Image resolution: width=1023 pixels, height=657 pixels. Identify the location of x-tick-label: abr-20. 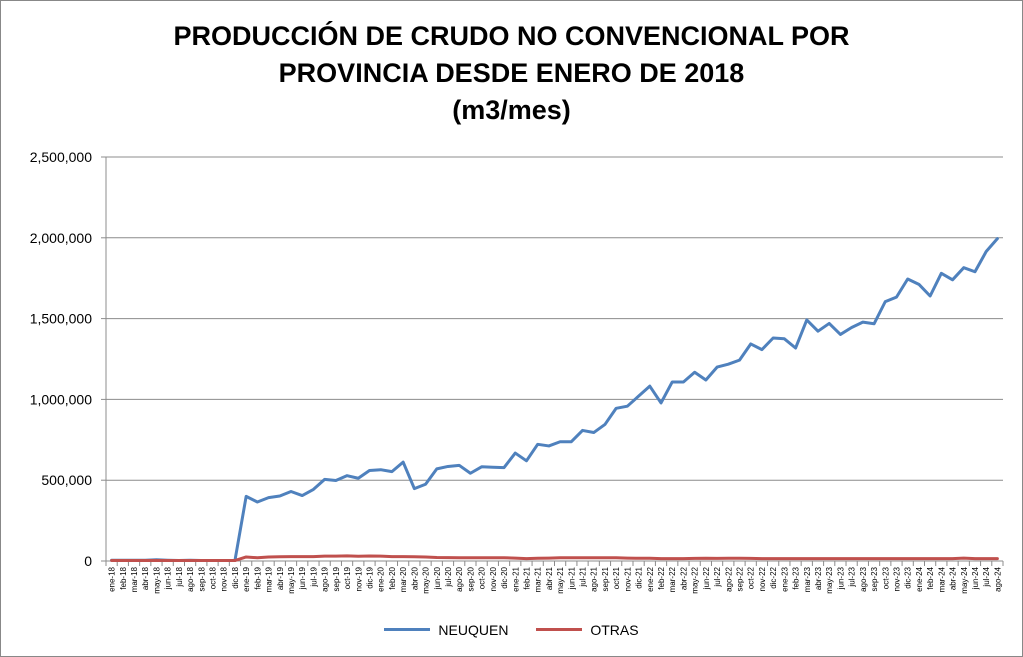
(414, 578).